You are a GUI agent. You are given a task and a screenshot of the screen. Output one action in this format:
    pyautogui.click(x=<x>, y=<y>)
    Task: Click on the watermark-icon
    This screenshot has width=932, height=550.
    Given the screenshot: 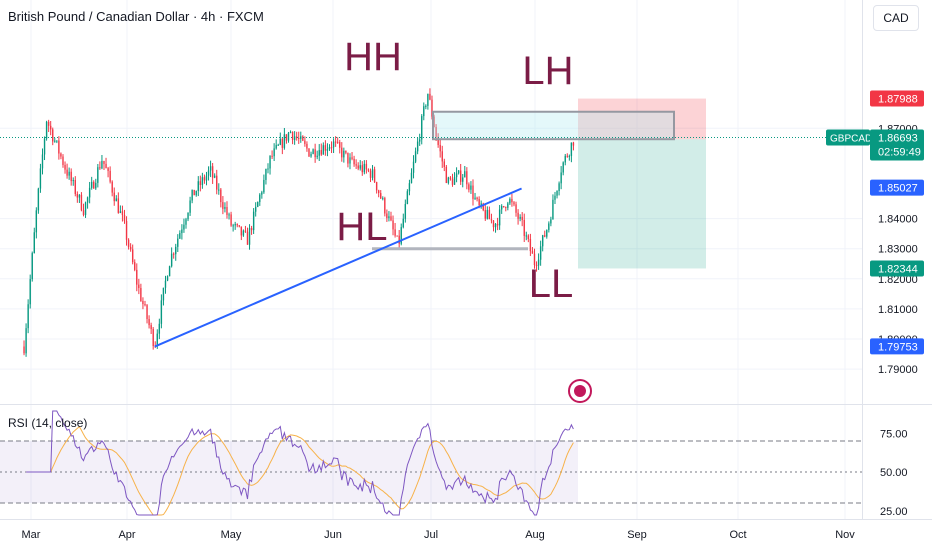 What is the action you would take?
    pyautogui.click(x=580, y=391)
    